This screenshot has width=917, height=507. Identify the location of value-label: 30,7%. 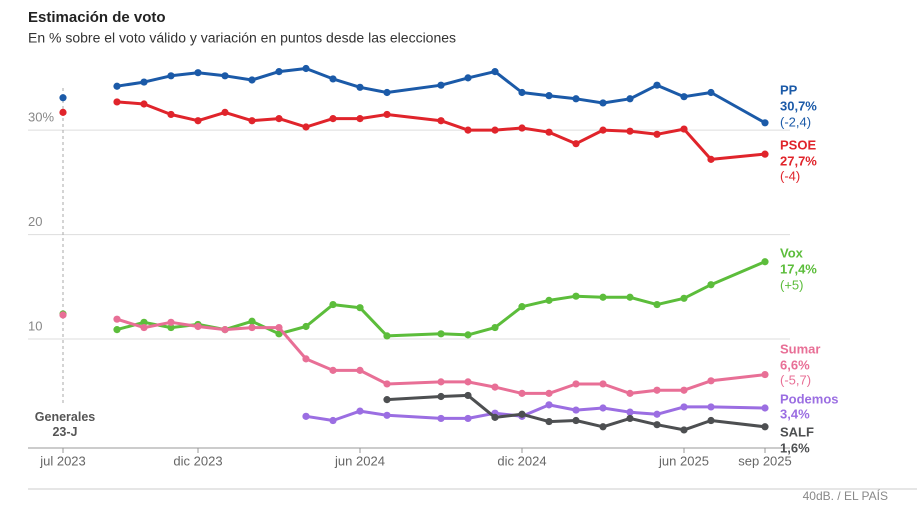
(798, 105).